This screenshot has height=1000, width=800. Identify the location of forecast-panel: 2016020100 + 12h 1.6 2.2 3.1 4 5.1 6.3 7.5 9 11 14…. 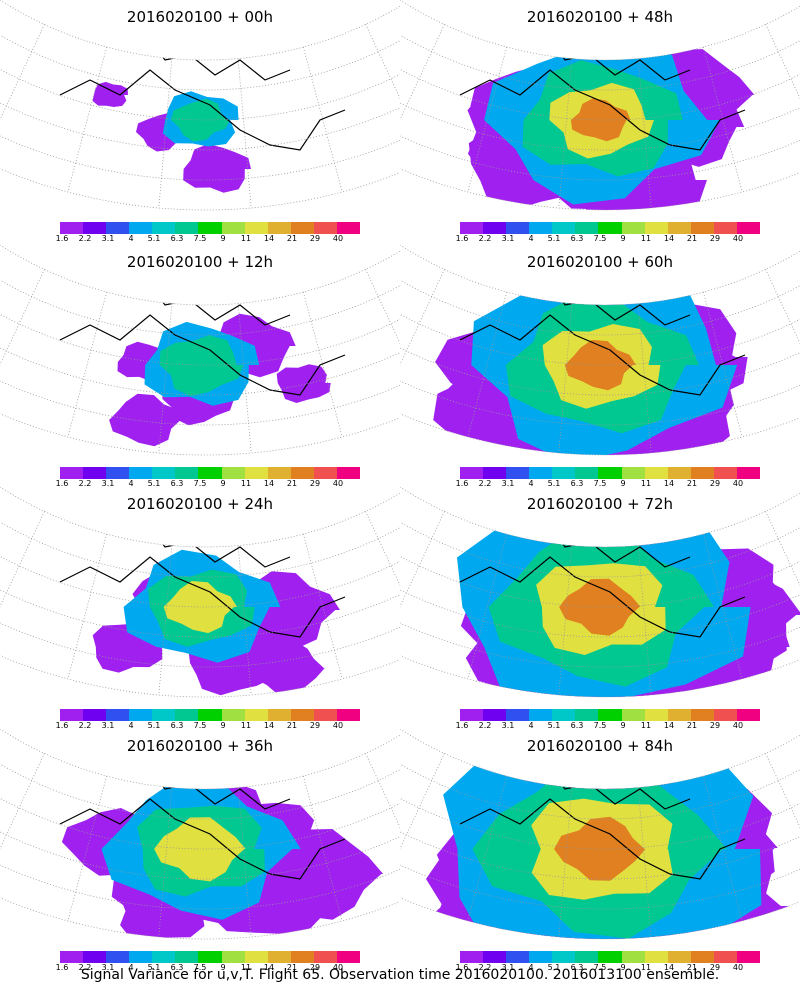
(200, 367).